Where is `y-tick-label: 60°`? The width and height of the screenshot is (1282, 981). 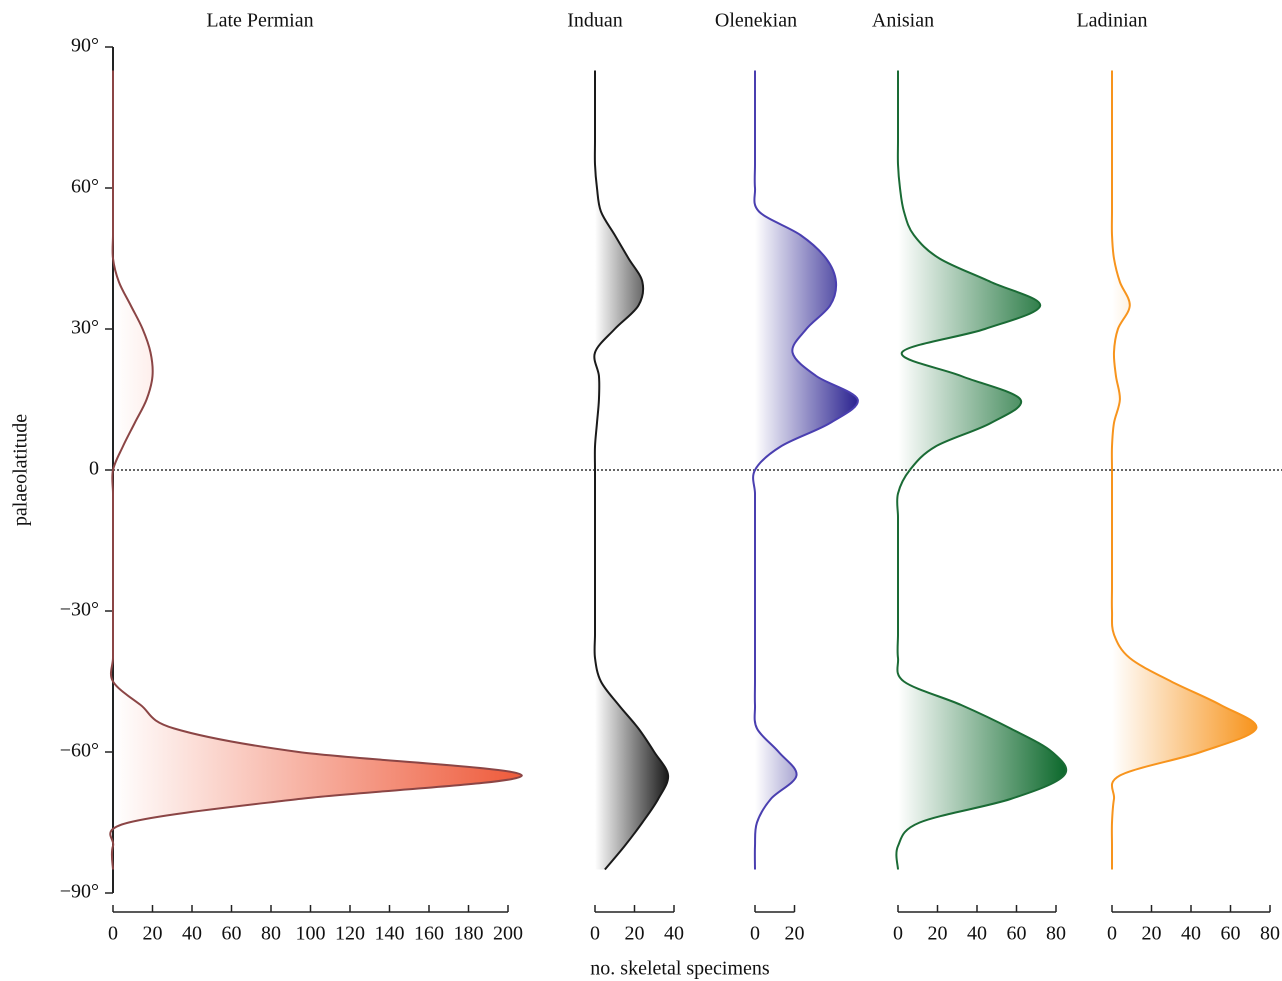
y-tick-label: 60° is located at coordinates (85, 187).